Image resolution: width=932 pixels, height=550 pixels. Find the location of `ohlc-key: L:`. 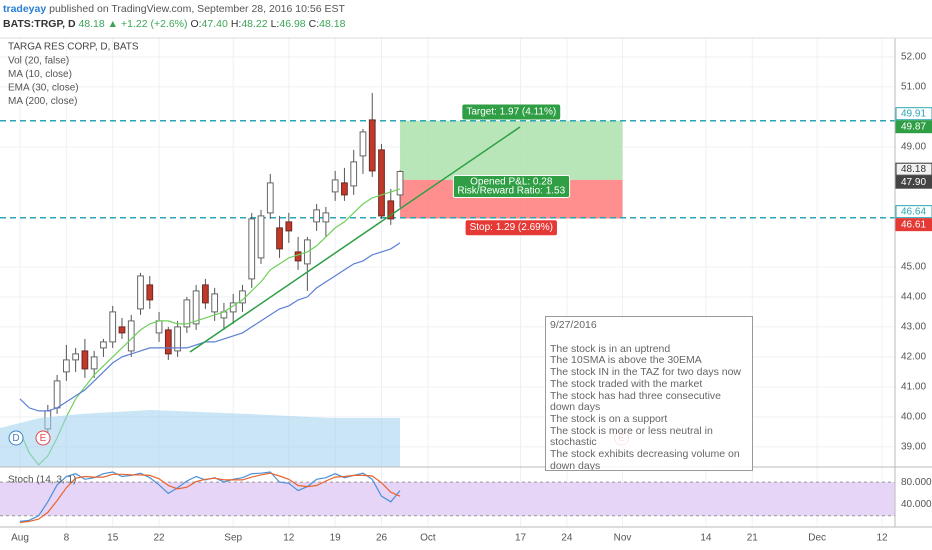

ohlc-key: L: is located at coordinates (275, 24).